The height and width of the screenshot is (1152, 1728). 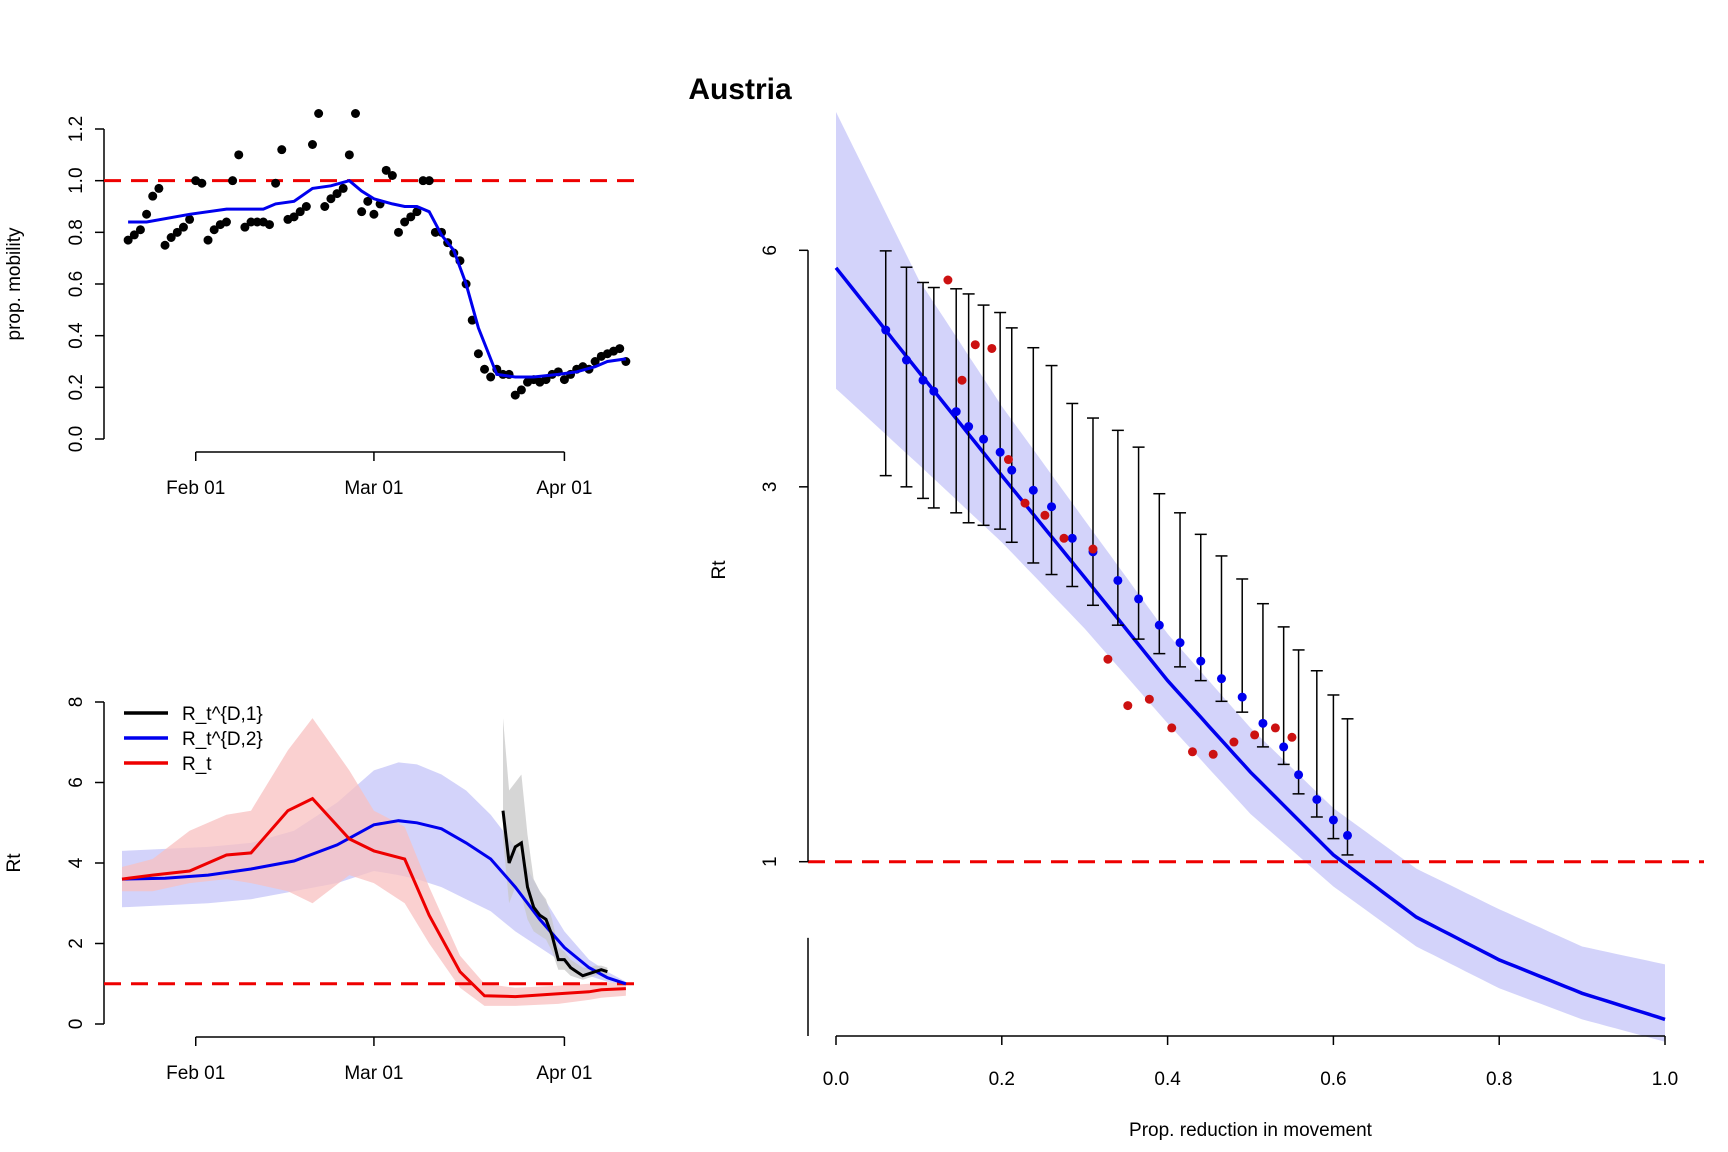 I want to click on y-tick-label: 0.2, so click(x=76, y=387).